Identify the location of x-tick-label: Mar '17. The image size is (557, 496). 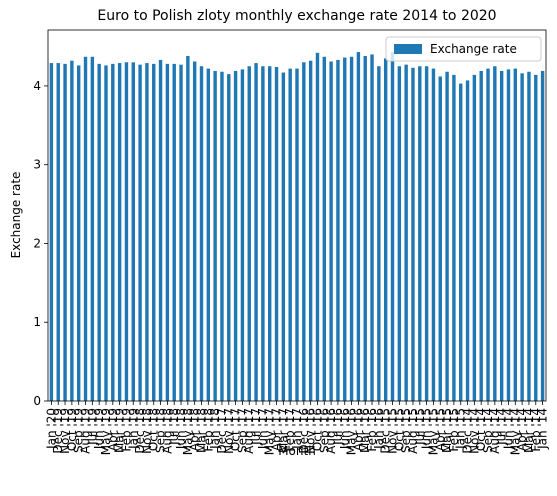
(283, 430).